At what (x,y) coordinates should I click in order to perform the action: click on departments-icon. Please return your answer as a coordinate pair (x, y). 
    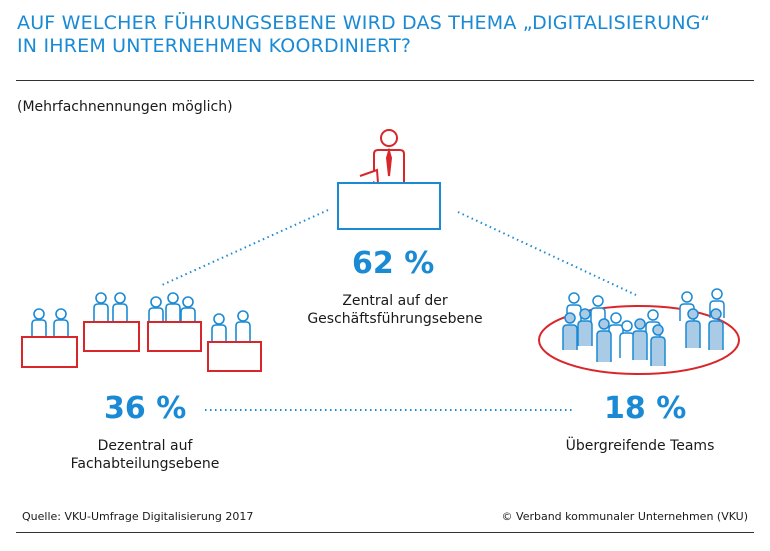
    Looking at the image, I should click on (141, 332).